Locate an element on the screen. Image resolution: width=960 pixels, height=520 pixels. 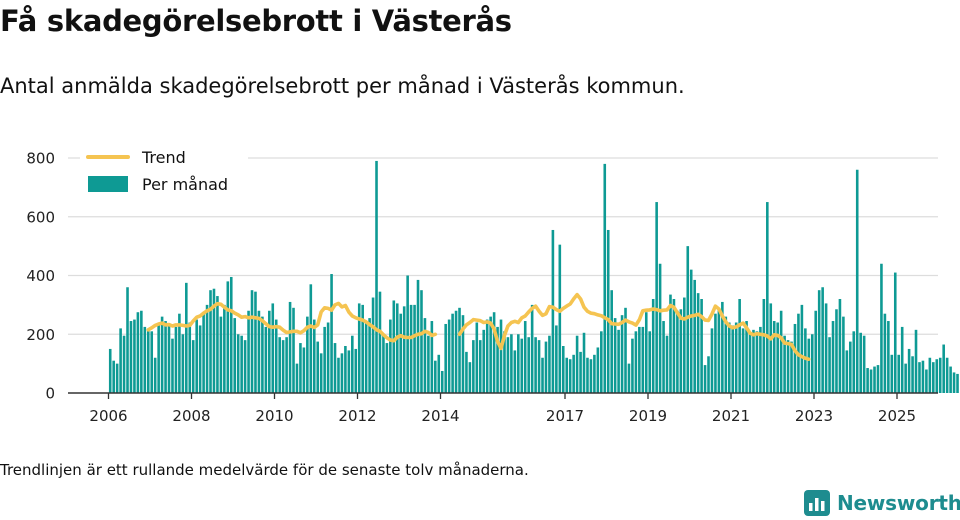
x-tick-label: 2006 is located at coordinates (108, 416).